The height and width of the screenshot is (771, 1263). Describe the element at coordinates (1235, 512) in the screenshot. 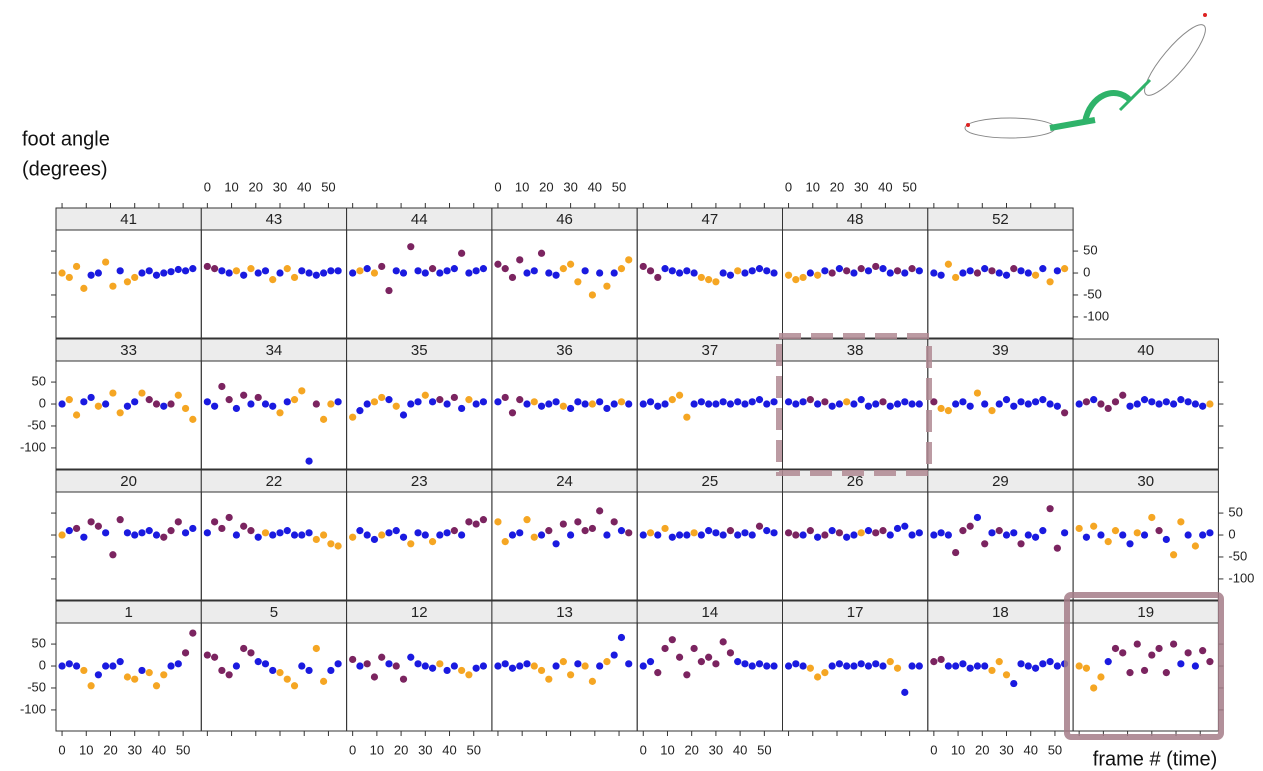

I see `y-tick-label: 50` at that location.